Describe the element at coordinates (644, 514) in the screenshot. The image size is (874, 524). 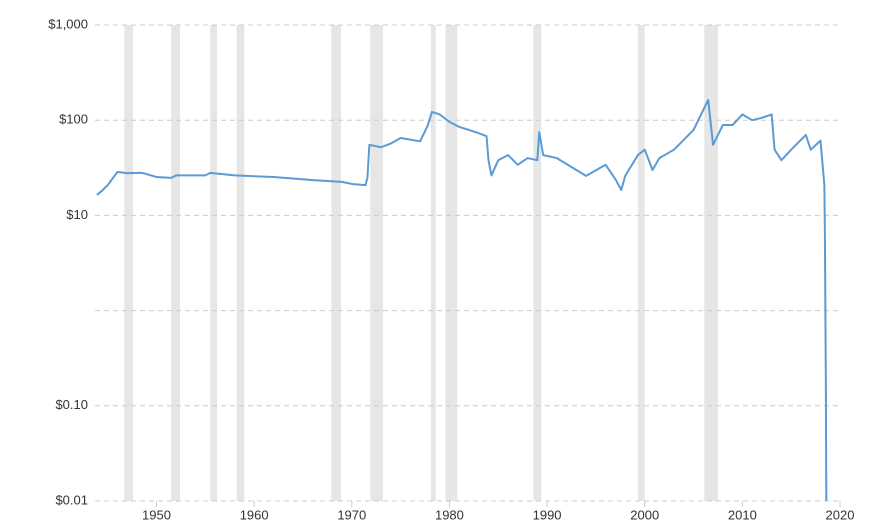
I see `x-tick-label: 2000` at that location.